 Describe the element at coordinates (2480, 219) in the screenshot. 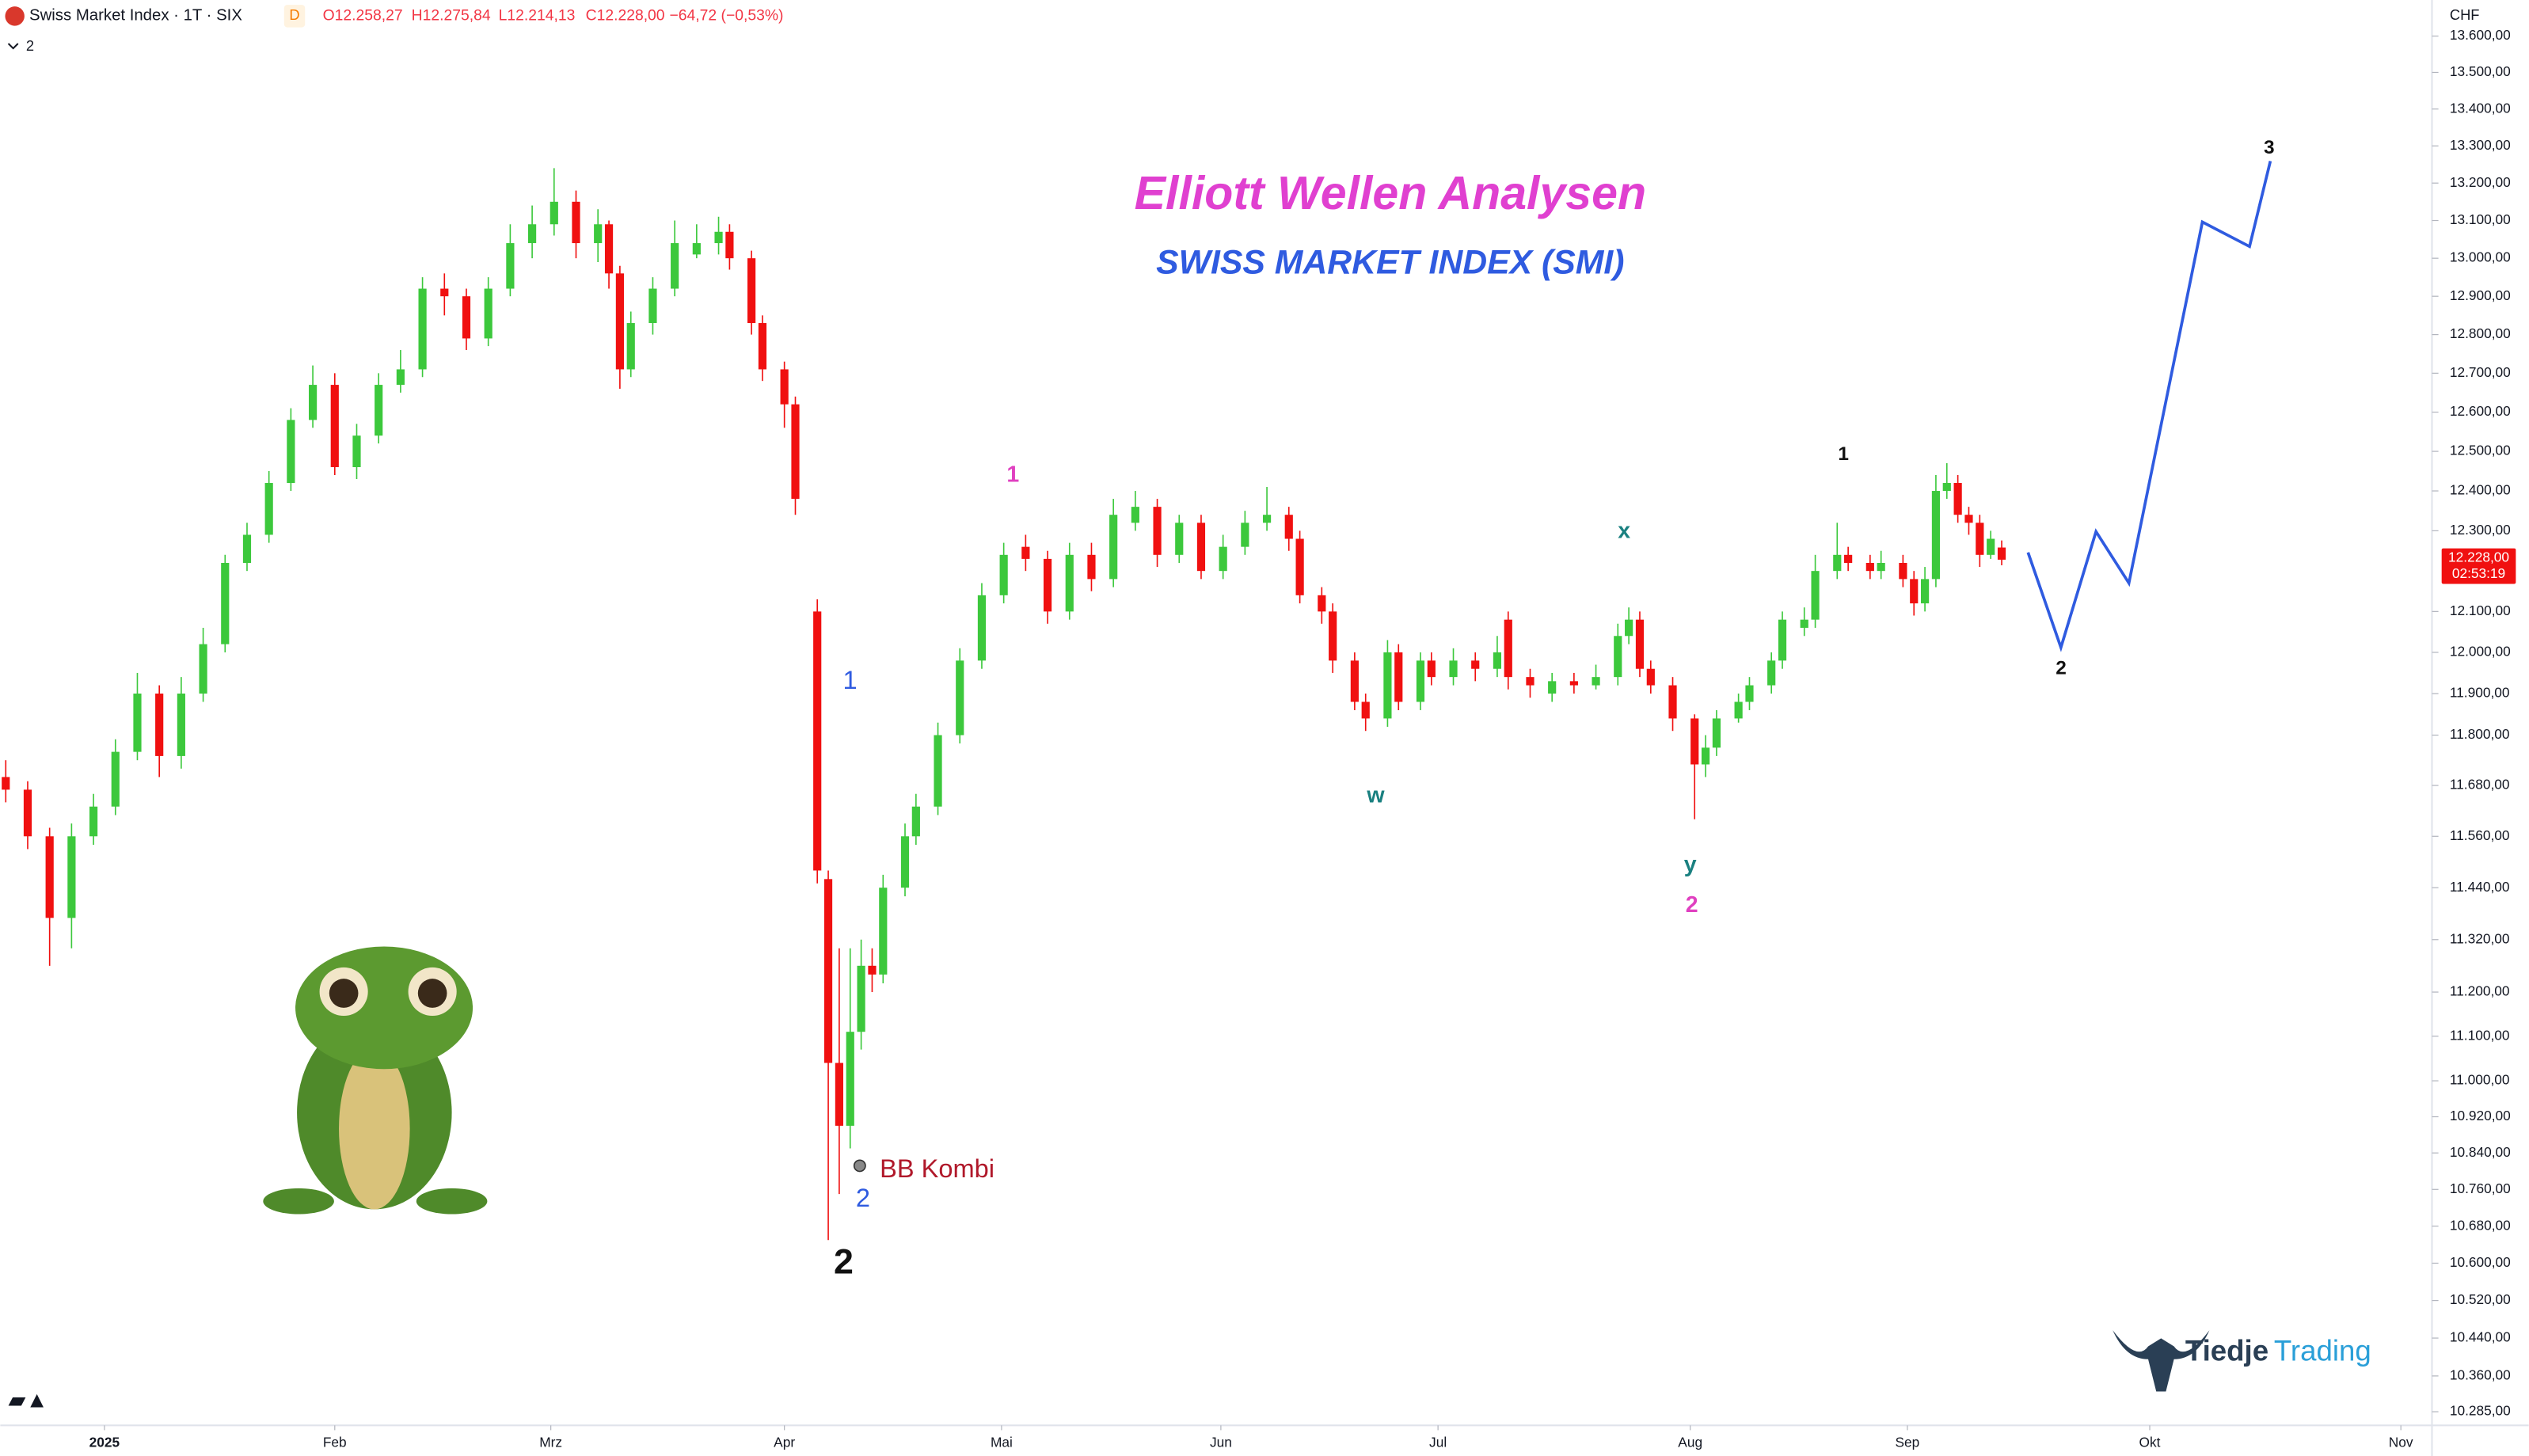

I see `y-tick-label: 13.100,00` at that location.